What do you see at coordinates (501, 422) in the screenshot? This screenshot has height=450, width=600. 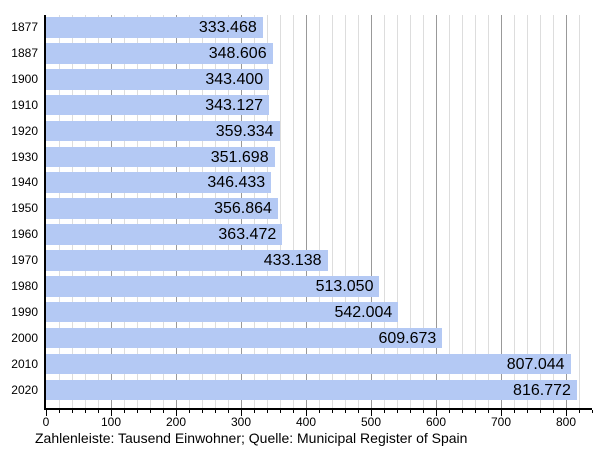 I see `x-axis-tick-label: 700` at bounding box center [501, 422].